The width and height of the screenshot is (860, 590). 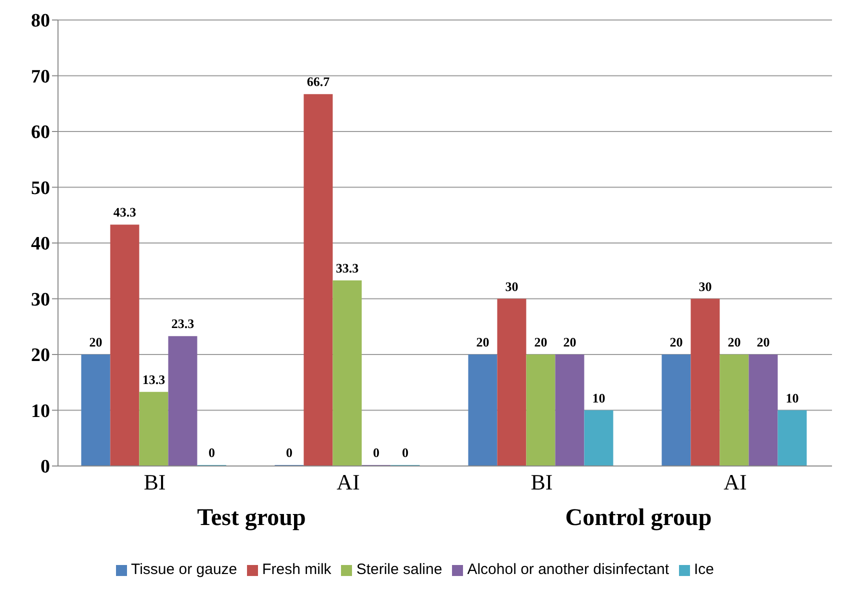 I want to click on data-label: 43.3, so click(x=125, y=212).